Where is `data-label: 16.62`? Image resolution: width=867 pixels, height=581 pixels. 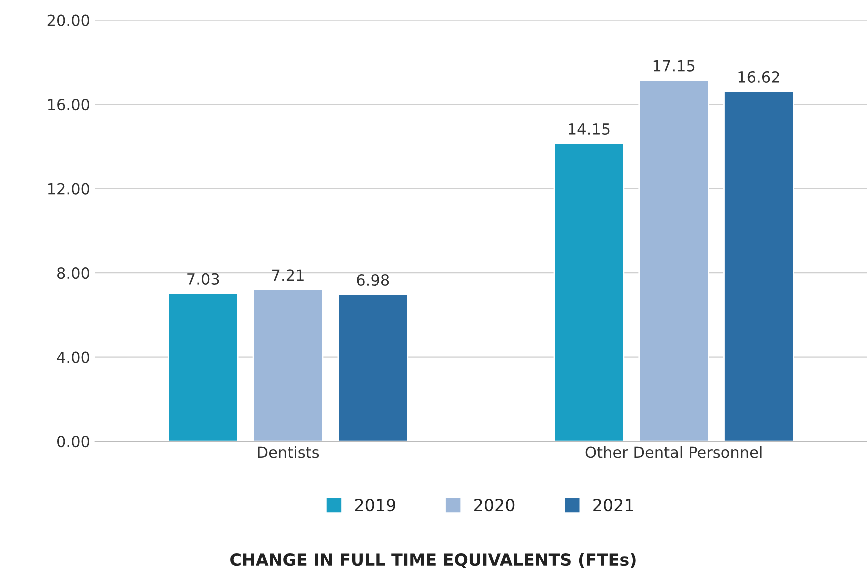 data-label: 16.62 is located at coordinates (759, 77).